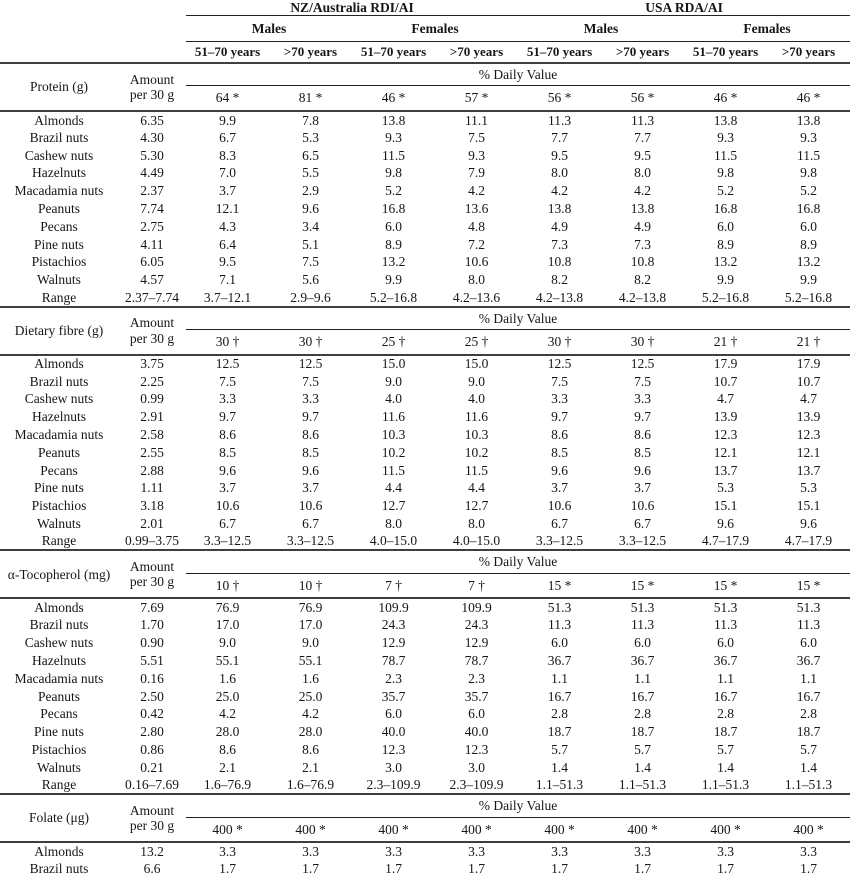 This screenshot has width=850, height=882. I want to click on daily-value-cell-0: 8.6, so click(227, 749).